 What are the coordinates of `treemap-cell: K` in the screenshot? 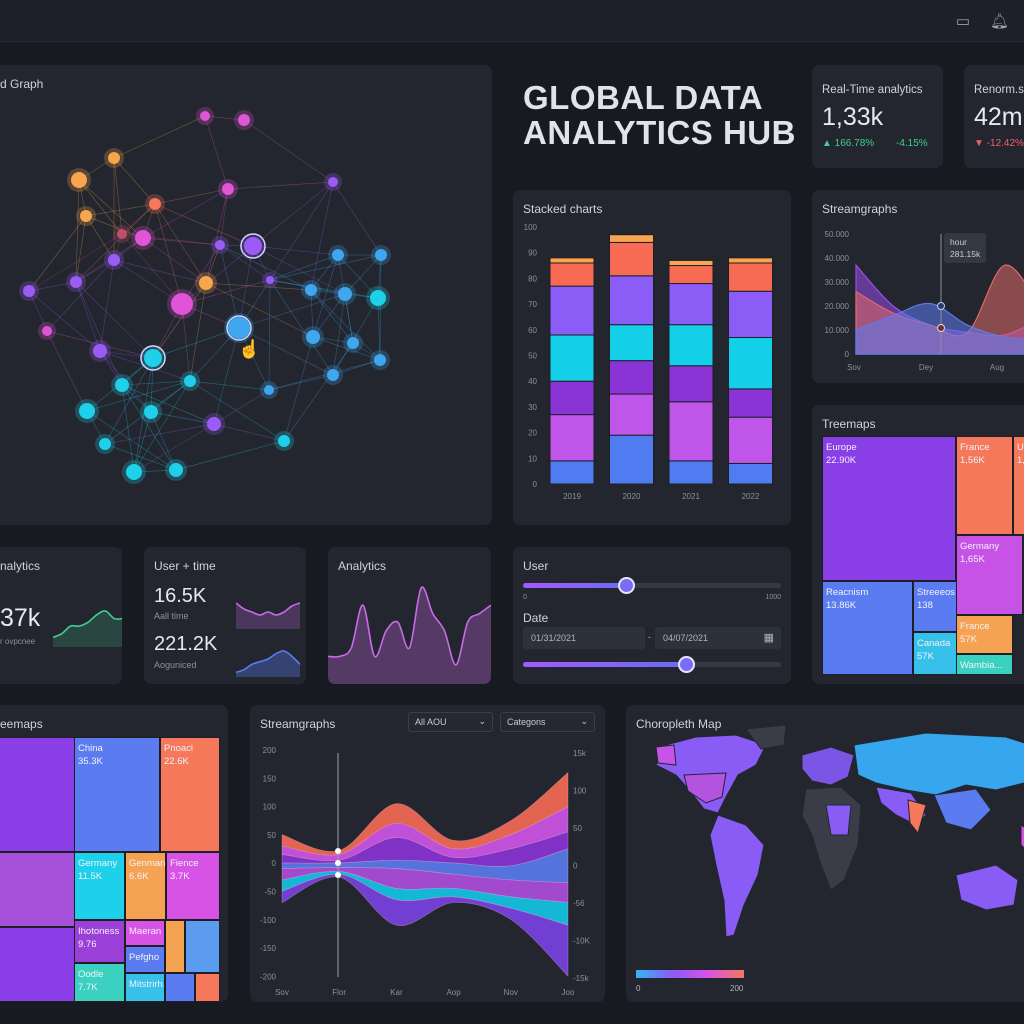 It's located at (37, 794).